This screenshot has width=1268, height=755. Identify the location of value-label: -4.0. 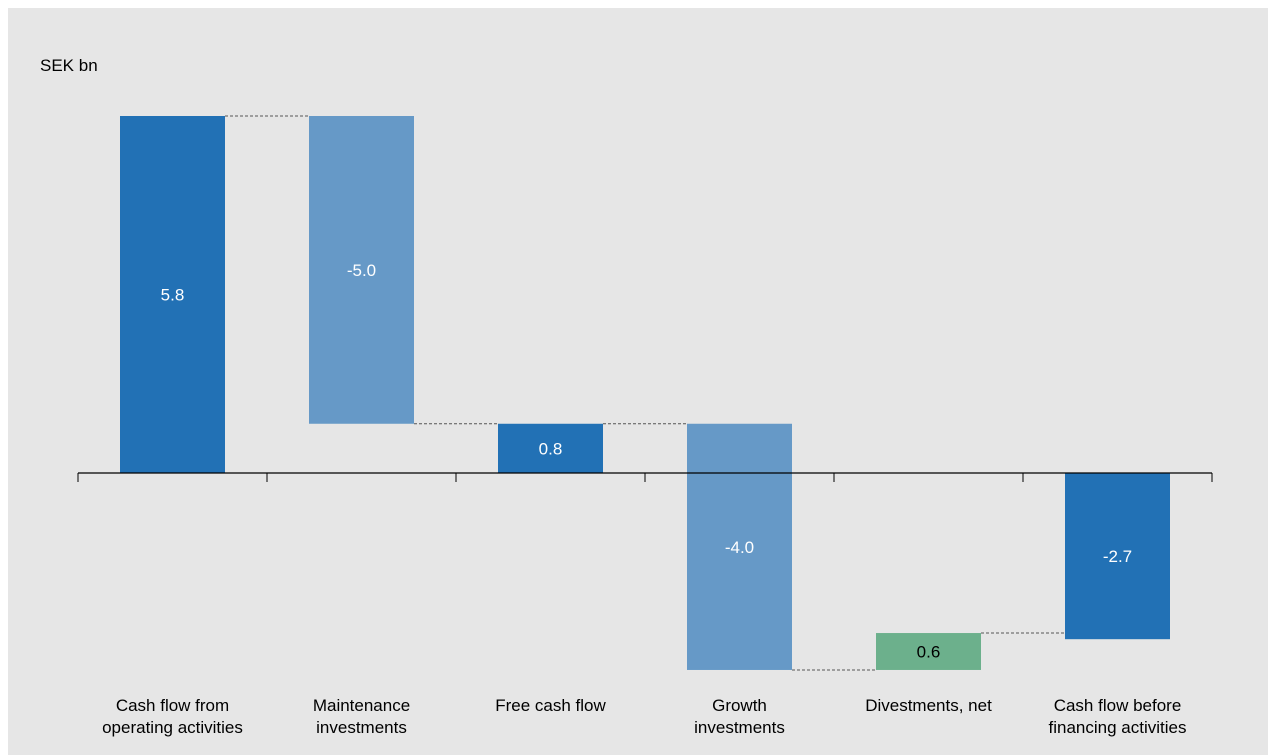
(739, 547).